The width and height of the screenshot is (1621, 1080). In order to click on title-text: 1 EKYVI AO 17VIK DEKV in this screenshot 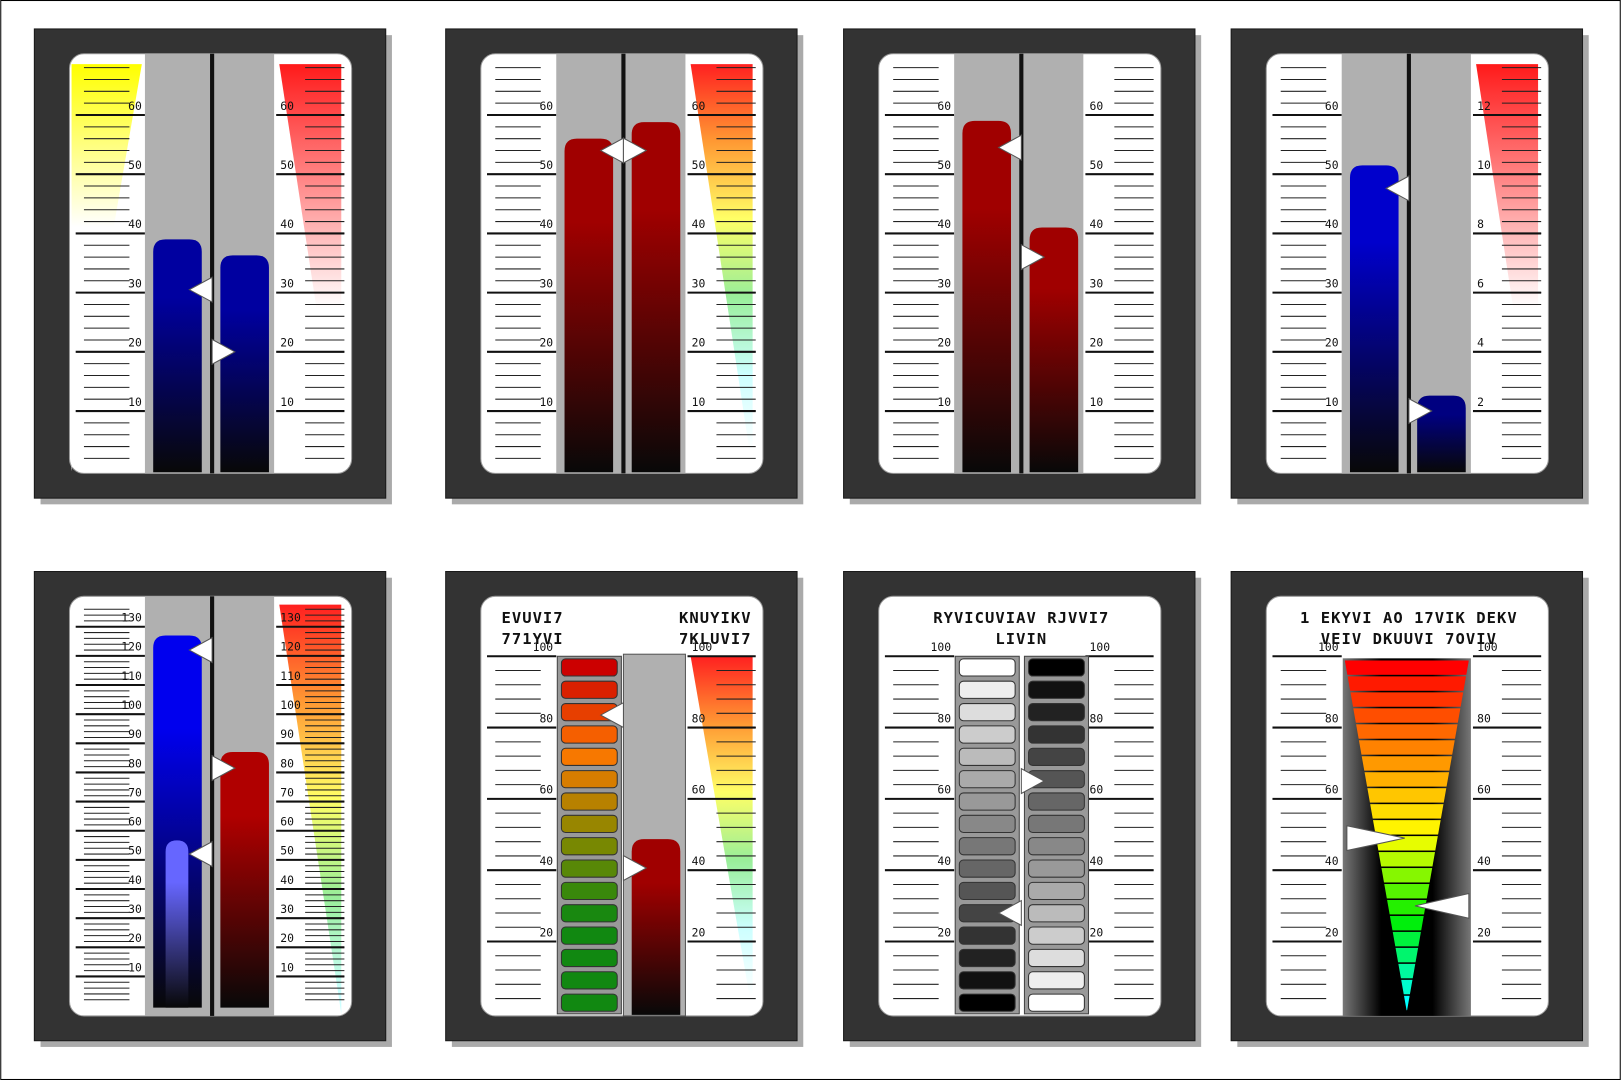, I will do `click(1409, 618)`.